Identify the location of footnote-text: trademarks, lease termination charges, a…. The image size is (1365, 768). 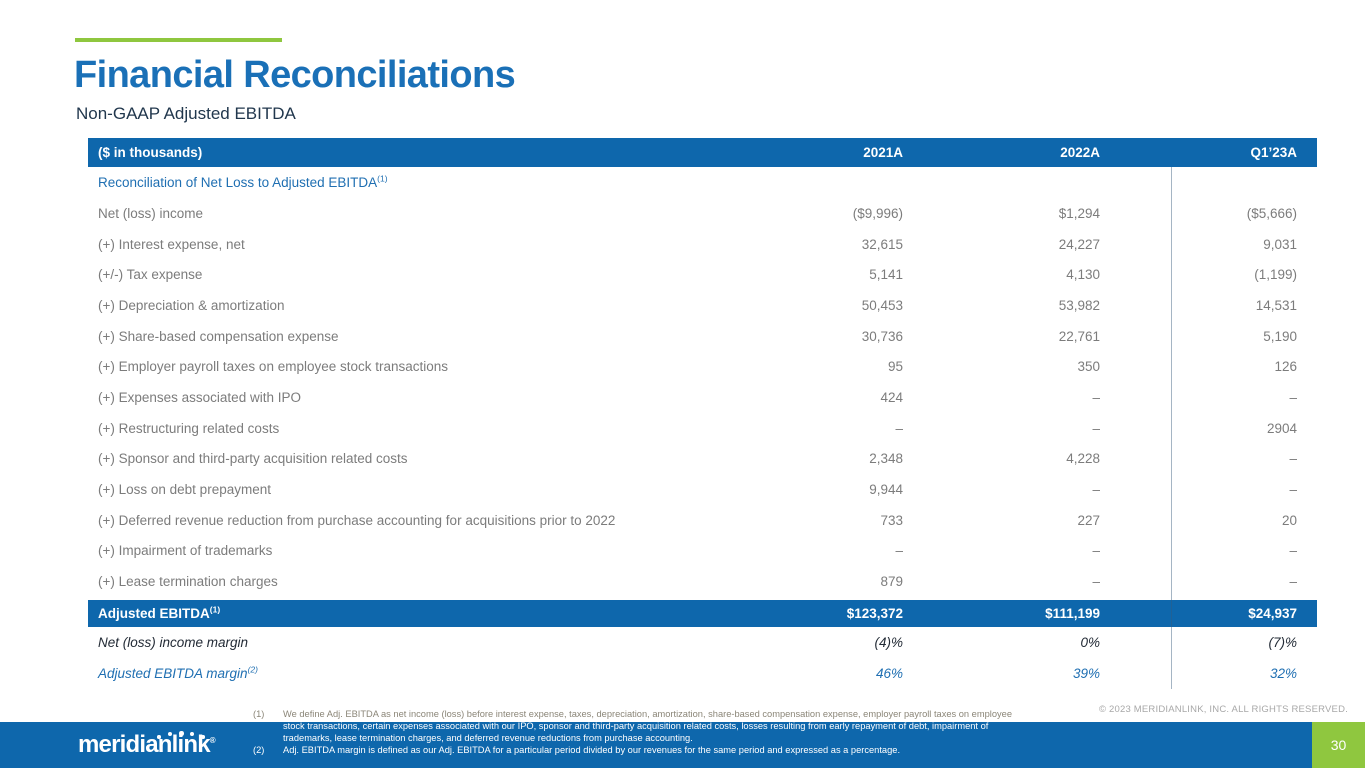
(488, 737).